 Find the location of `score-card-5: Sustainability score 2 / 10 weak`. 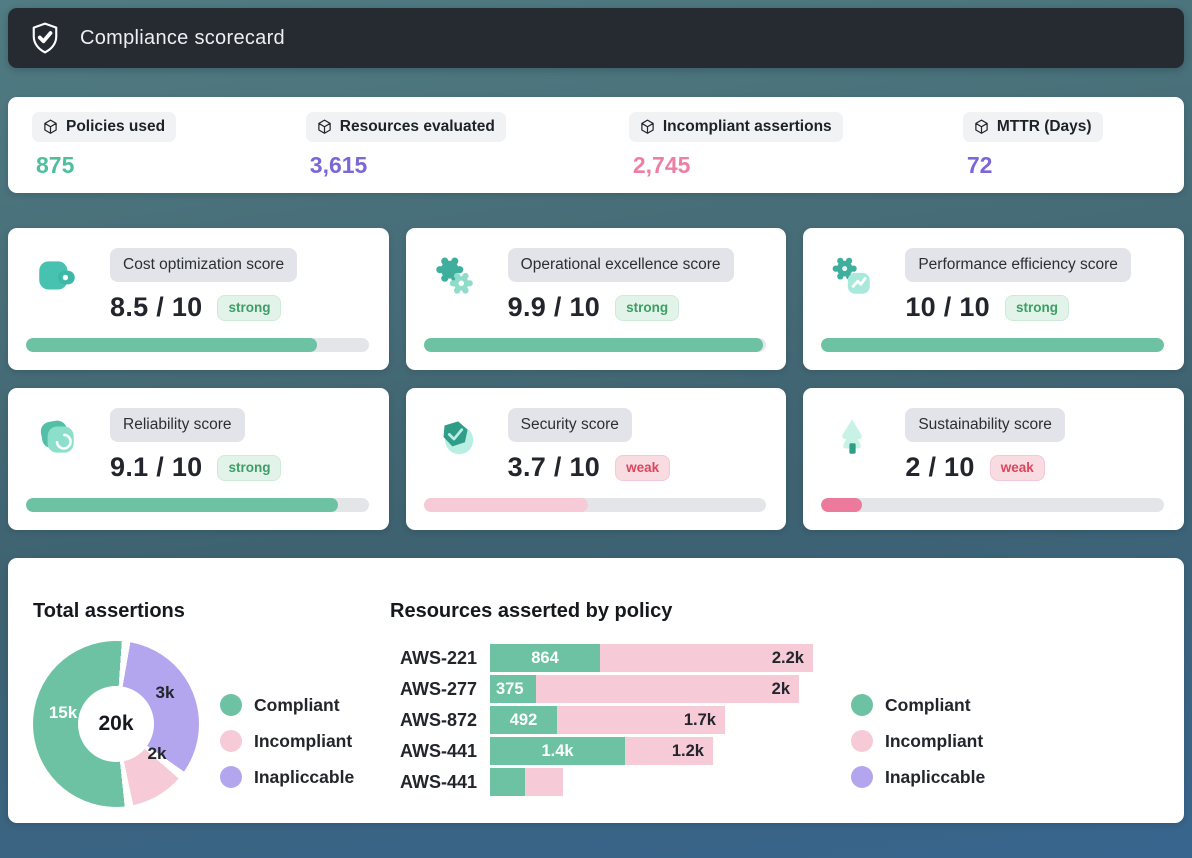

score-card-5: Sustainability score 2 / 10 weak is located at coordinates (993, 459).